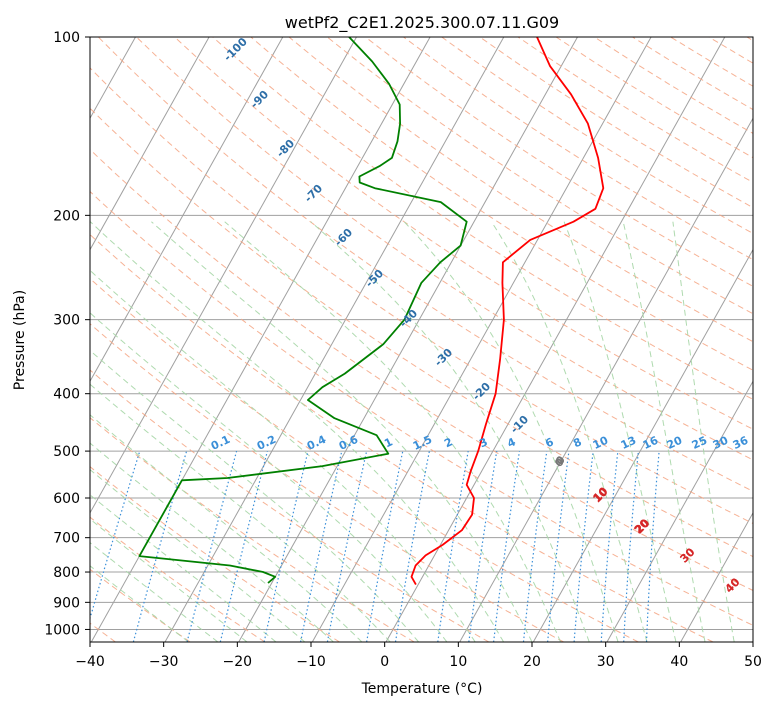 Image resolution: width=775 pixels, height=708 pixels. I want to click on y-tick-label: 800, so click(66, 573).